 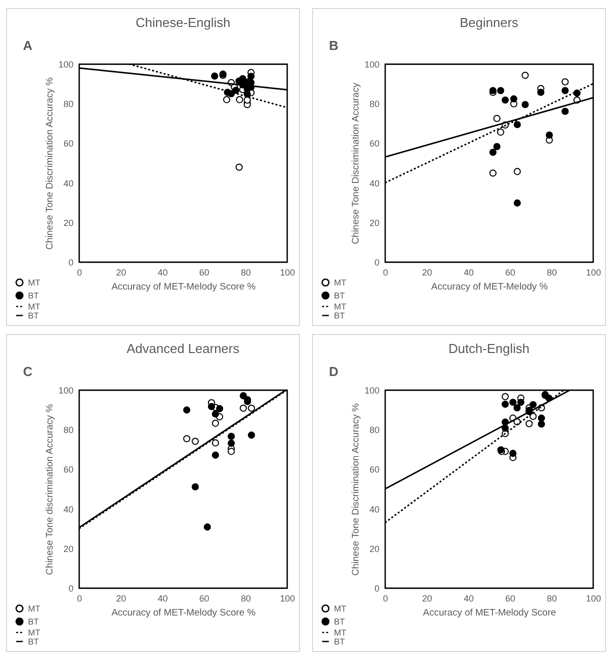 What do you see at coordinates (183, 613) in the screenshot?
I see `x-axis-title: Accuracy of MET-Melody Score %` at bounding box center [183, 613].